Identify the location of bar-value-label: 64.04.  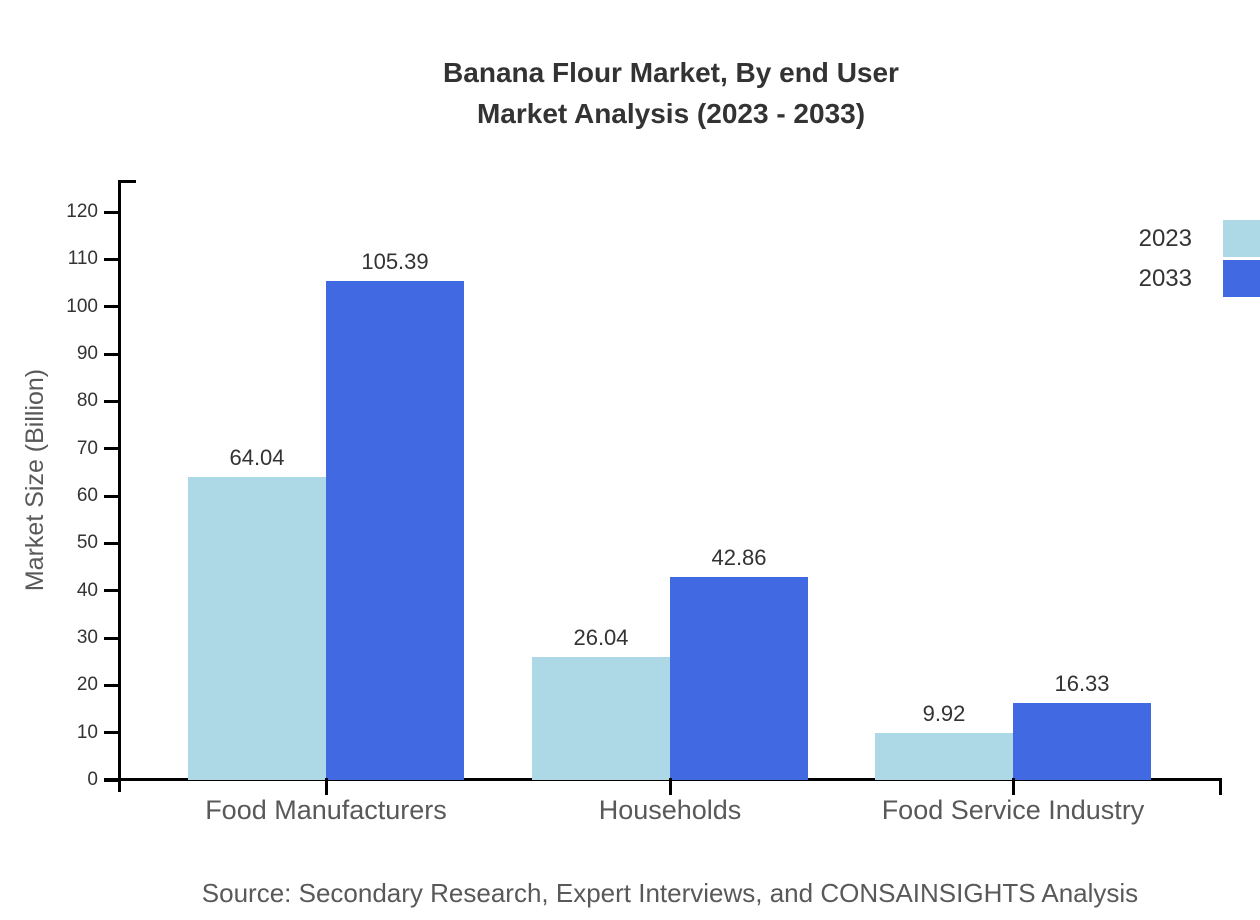
(257, 457).